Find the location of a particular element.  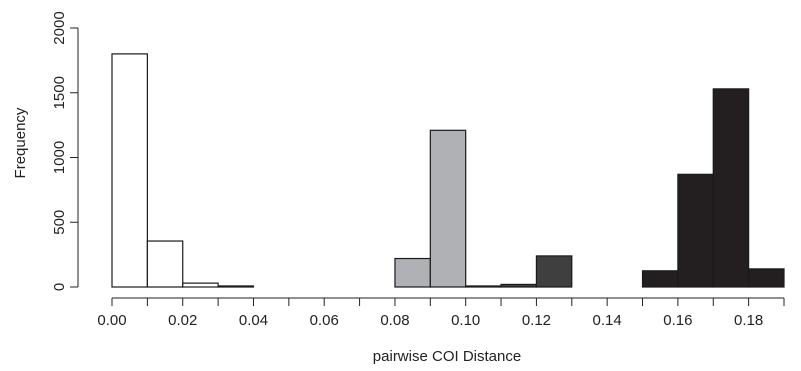

x-axis: 0.00 0.02 0.04 0.06 0.08 0.10 0.12 0.14 0.16 0.18 is located at coordinates (441, 313).